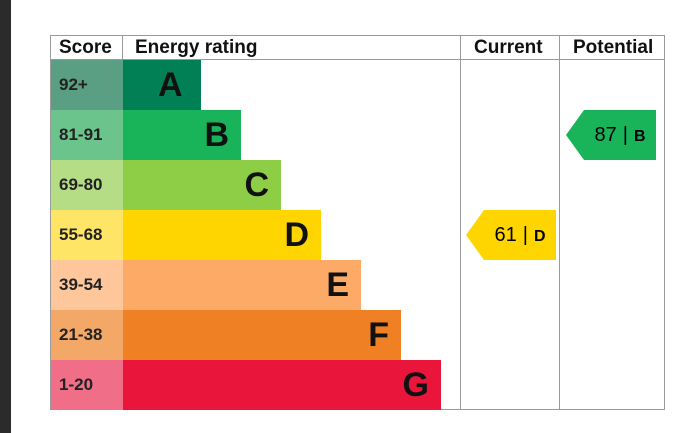  Describe the element at coordinates (357, 59) in the screenshot. I see `header-divider` at that location.